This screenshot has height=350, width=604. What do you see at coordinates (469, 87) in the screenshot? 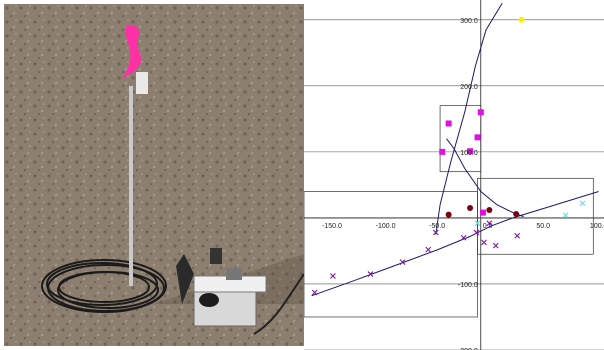
I see `y-tick-label: 200.0` at bounding box center [469, 87].